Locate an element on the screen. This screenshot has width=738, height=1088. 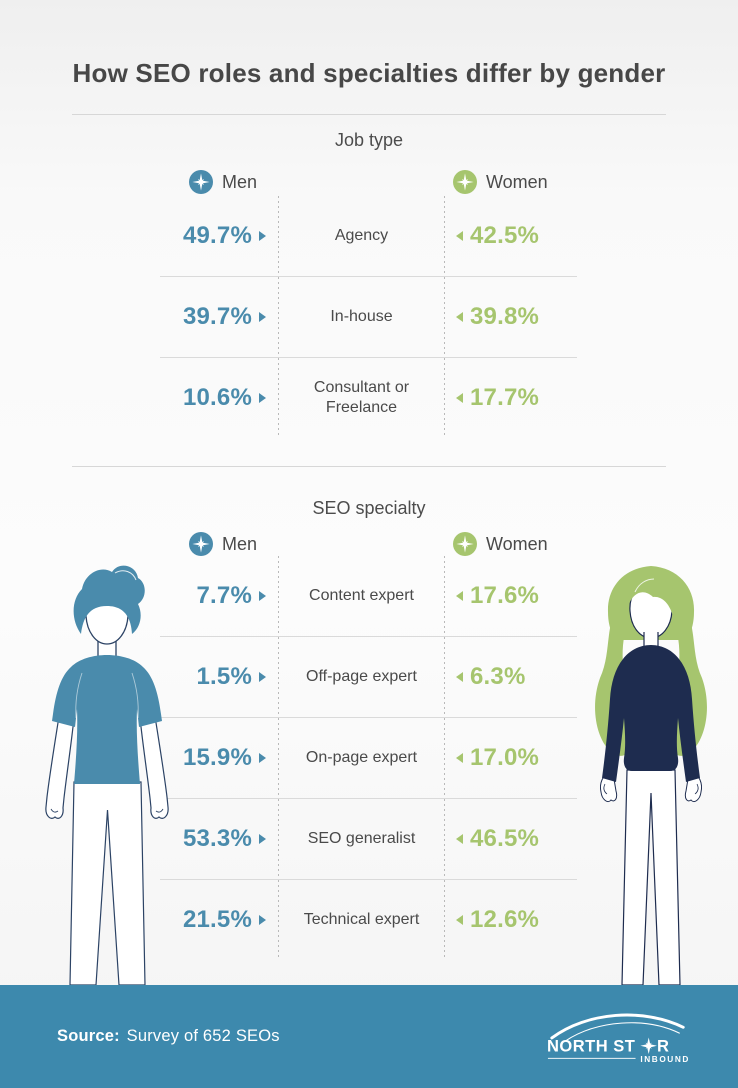
category-cell: SEO generalist is located at coordinates (361, 839).